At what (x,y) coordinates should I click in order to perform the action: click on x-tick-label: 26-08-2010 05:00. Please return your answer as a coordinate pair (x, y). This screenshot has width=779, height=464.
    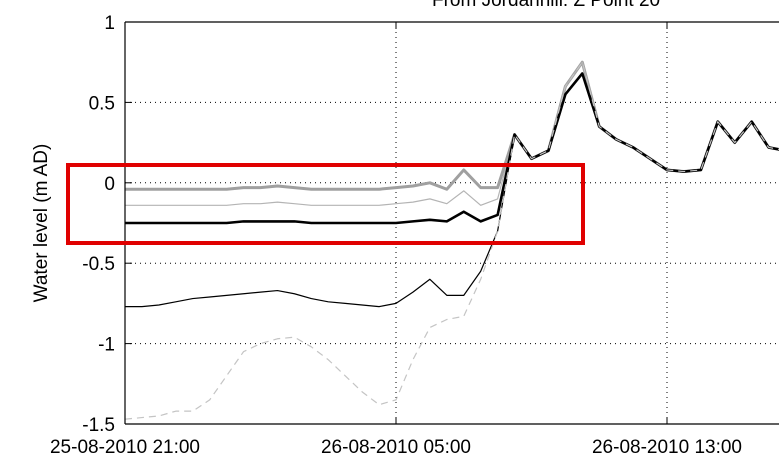
    Looking at the image, I should click on (396, 447).